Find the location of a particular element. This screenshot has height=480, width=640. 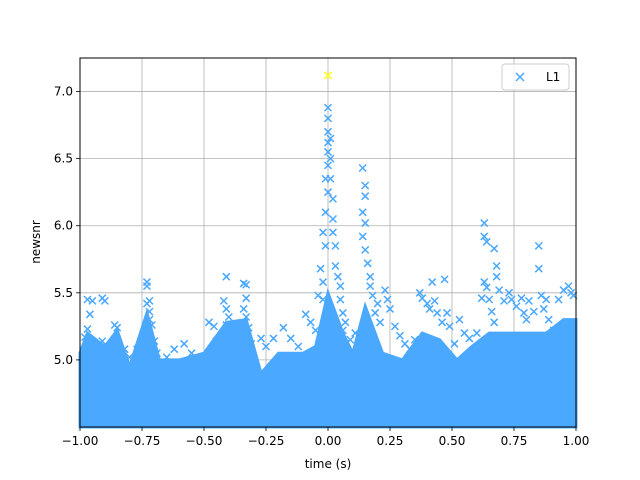

x-tick-label: 0.00 is located at coordinates (328, 441).